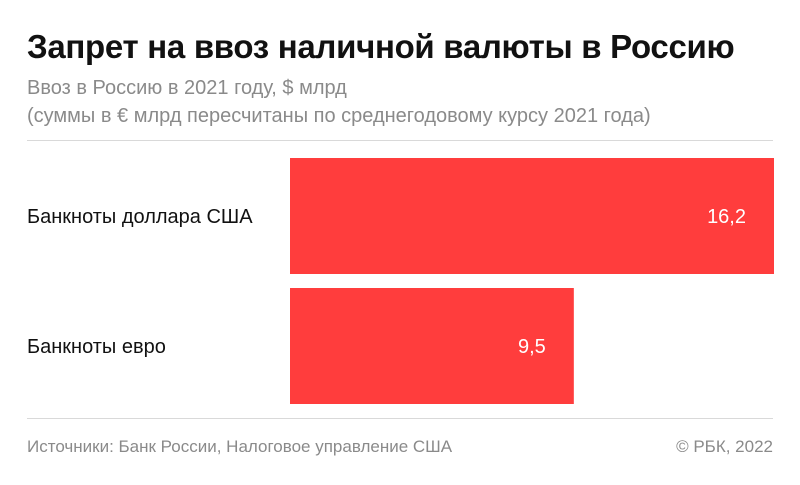  What do you see at coordinates (187, 88) in the screenshot?
I see `subtitle-line-1: Ввоз в Россию в 2021 году, $ млрд` at bounding box center [187, 88].